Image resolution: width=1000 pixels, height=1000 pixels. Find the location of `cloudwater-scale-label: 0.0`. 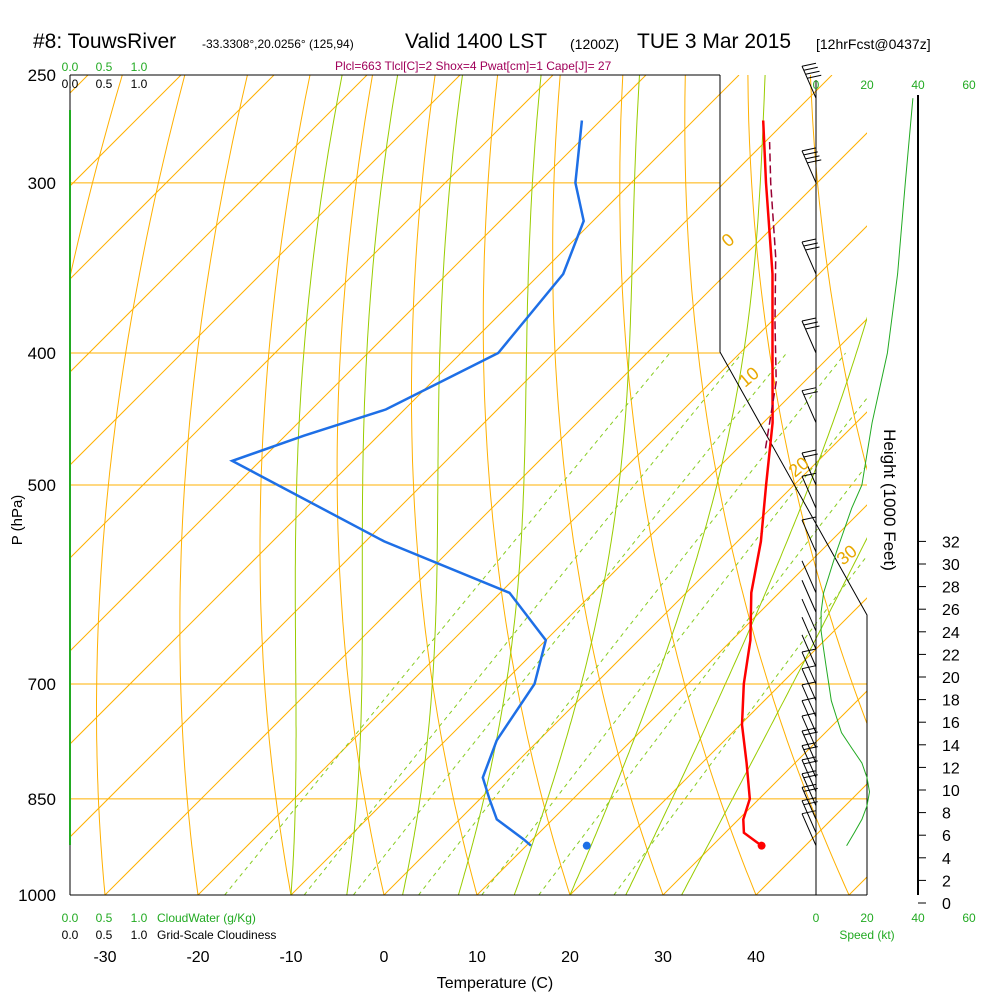

cloudwater-scale-label: 0.0 is located at coordinates (70, 67).